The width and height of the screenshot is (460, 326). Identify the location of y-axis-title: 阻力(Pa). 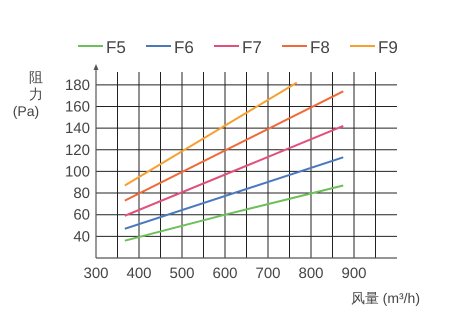
(27, 94).